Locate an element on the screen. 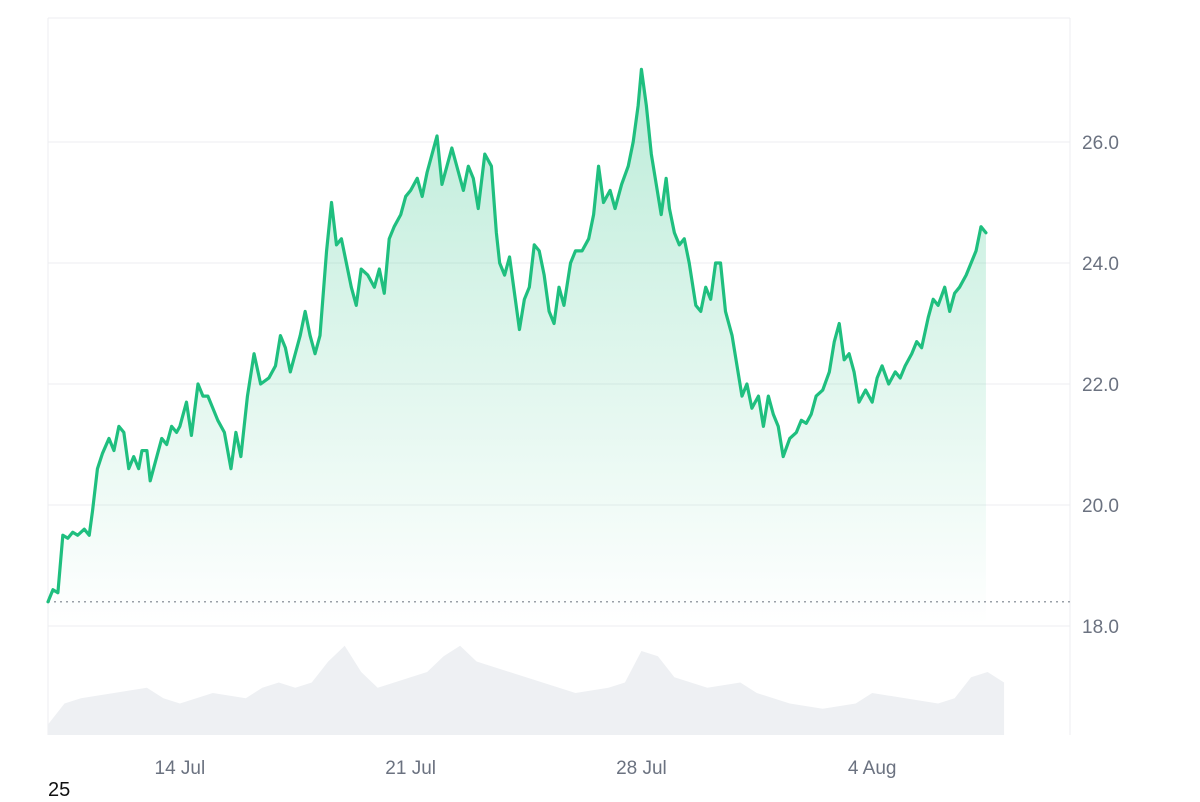 The height and width of the screenshot is (802, 1200). volume-shape is located at coordinates (526, 690).